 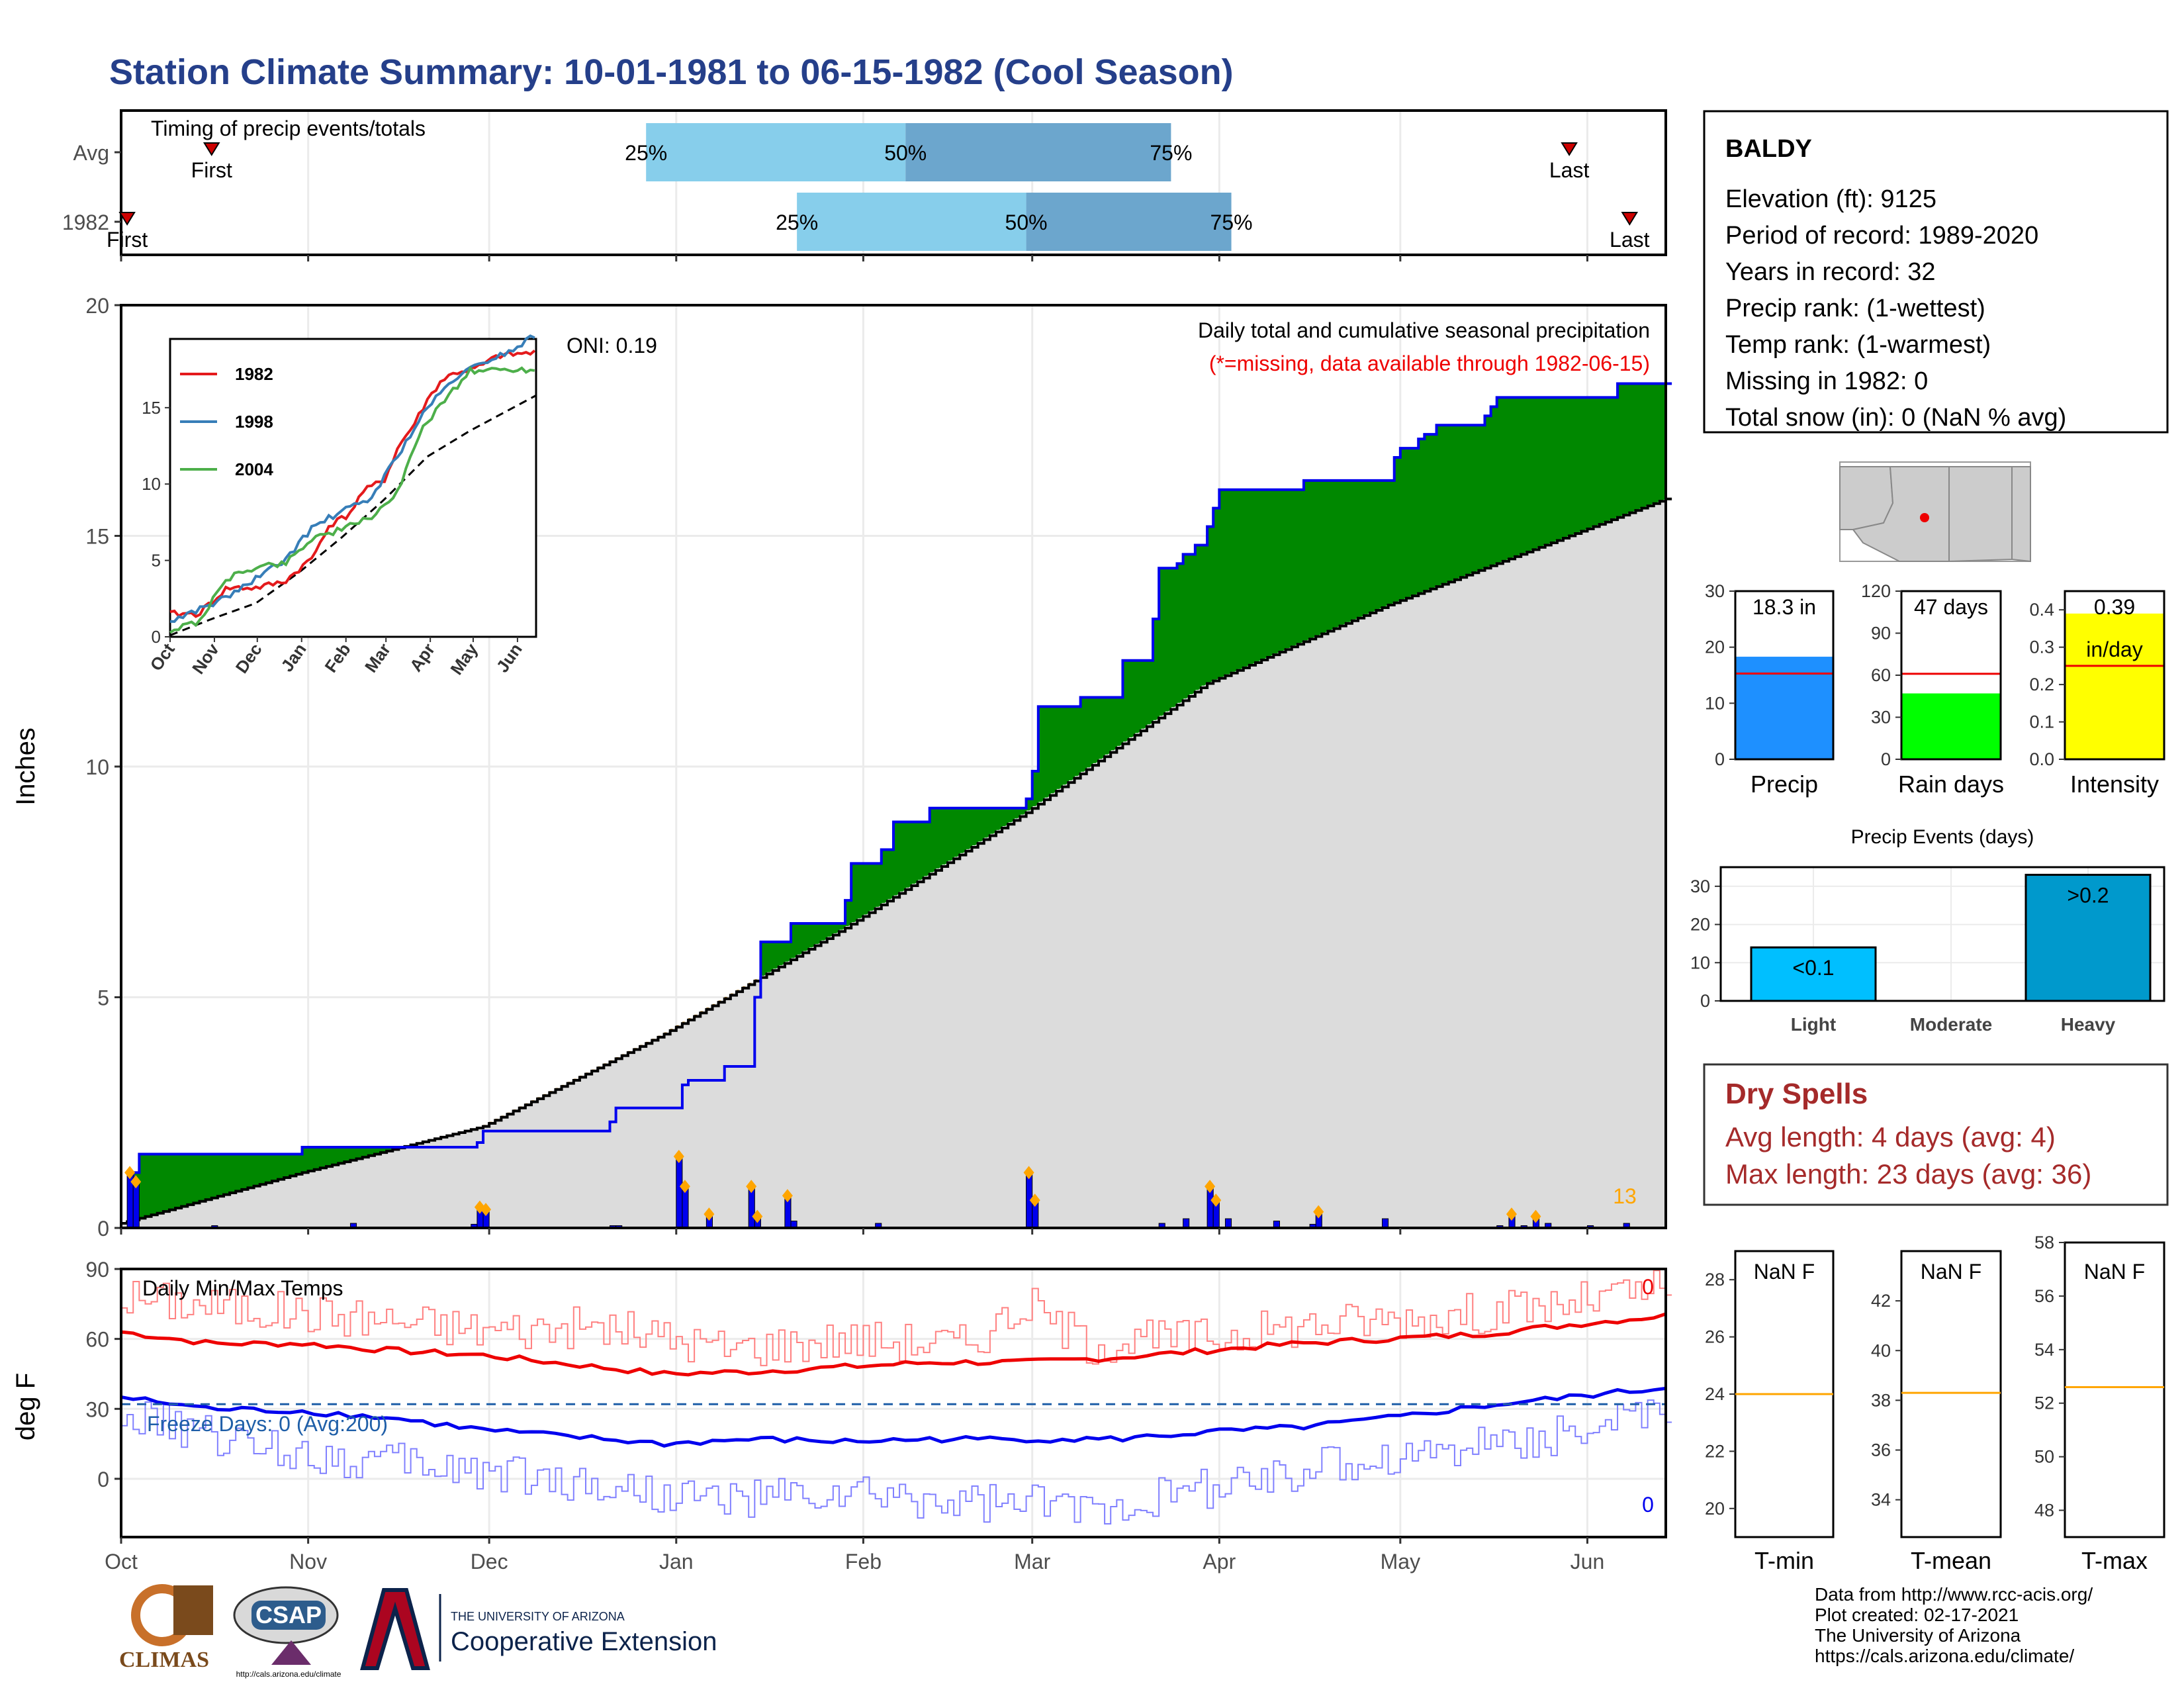 I want to click on footer-line: Data from http://www.rcc-acis.org/, so click(x=1954, y=1594).